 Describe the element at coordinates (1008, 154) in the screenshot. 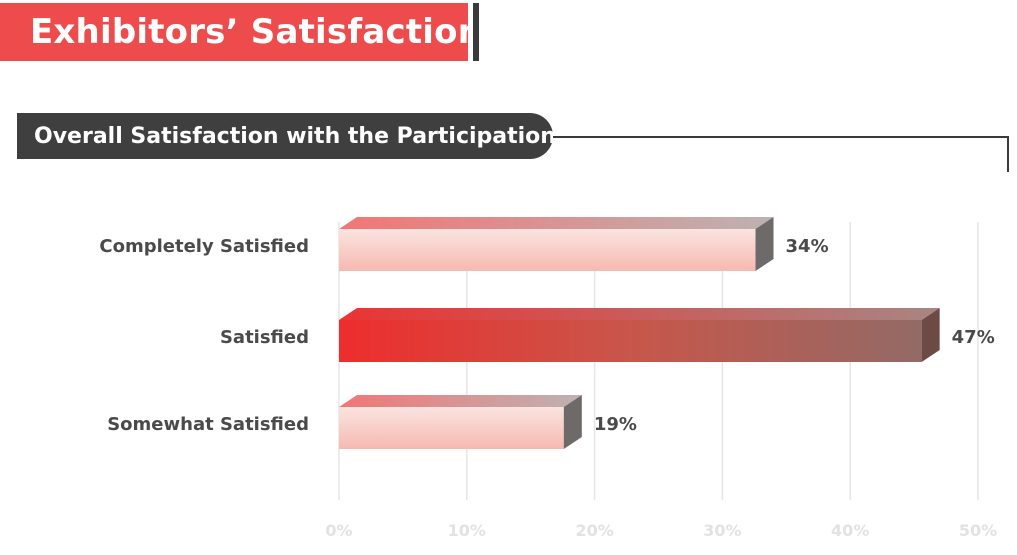

I see `subtitle-divider-tick` at that location.